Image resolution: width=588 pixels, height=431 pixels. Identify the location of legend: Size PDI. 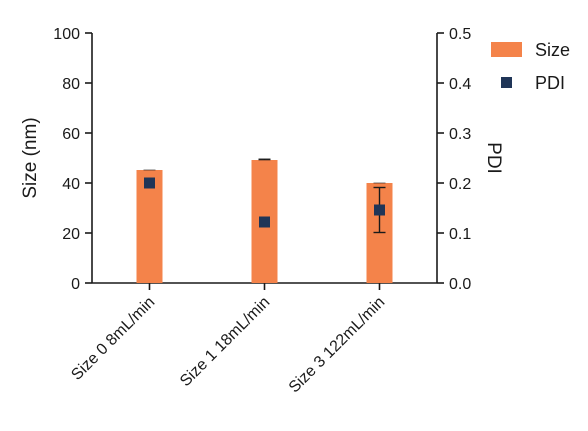
(530, 66).